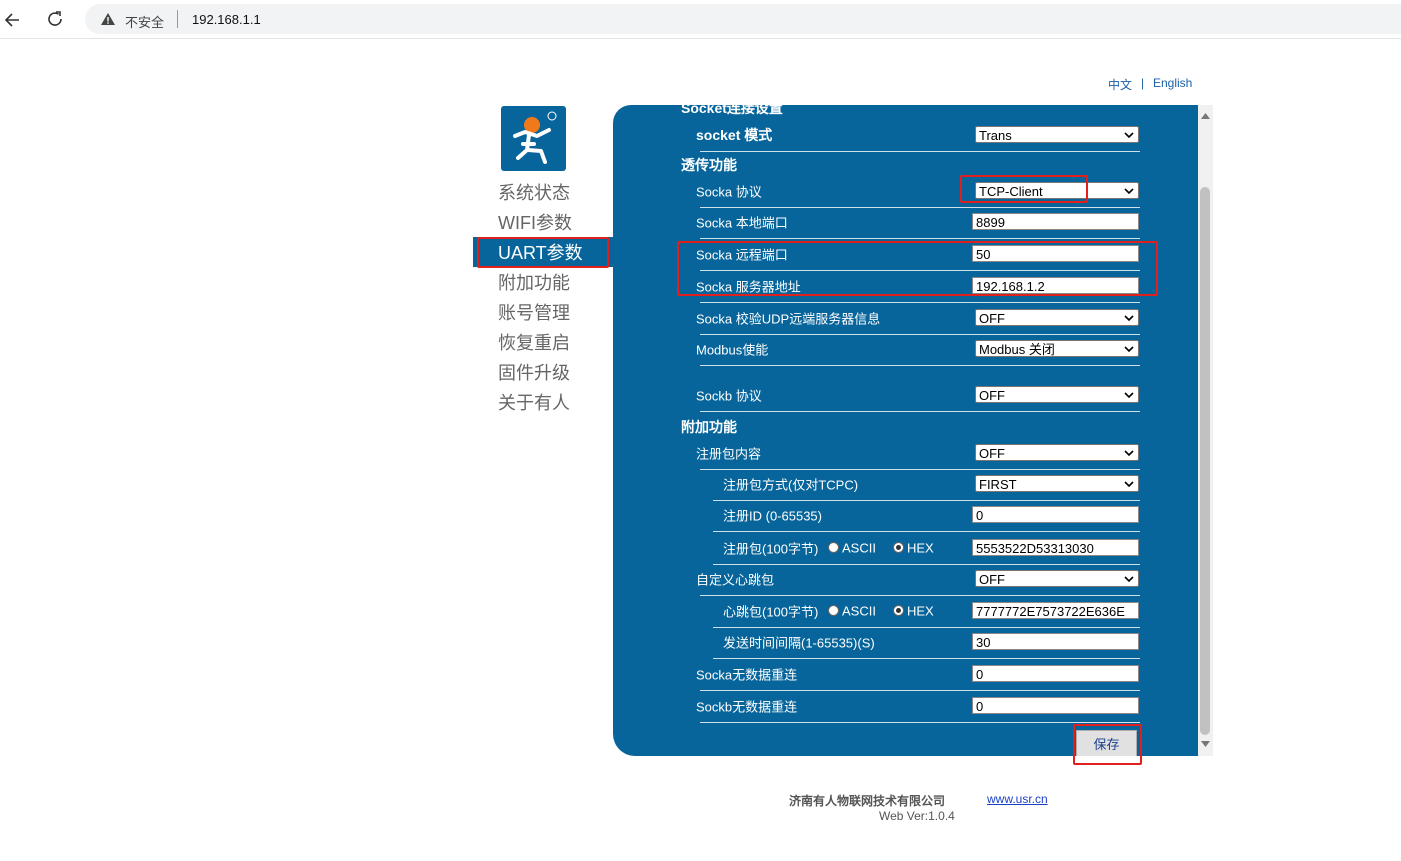 This screenshot has width=1401, height=861. What do you see at coordinates (534, 283) in the screenshot?
I see `nav-item: 附加功能` at bounding box center [534, 283].